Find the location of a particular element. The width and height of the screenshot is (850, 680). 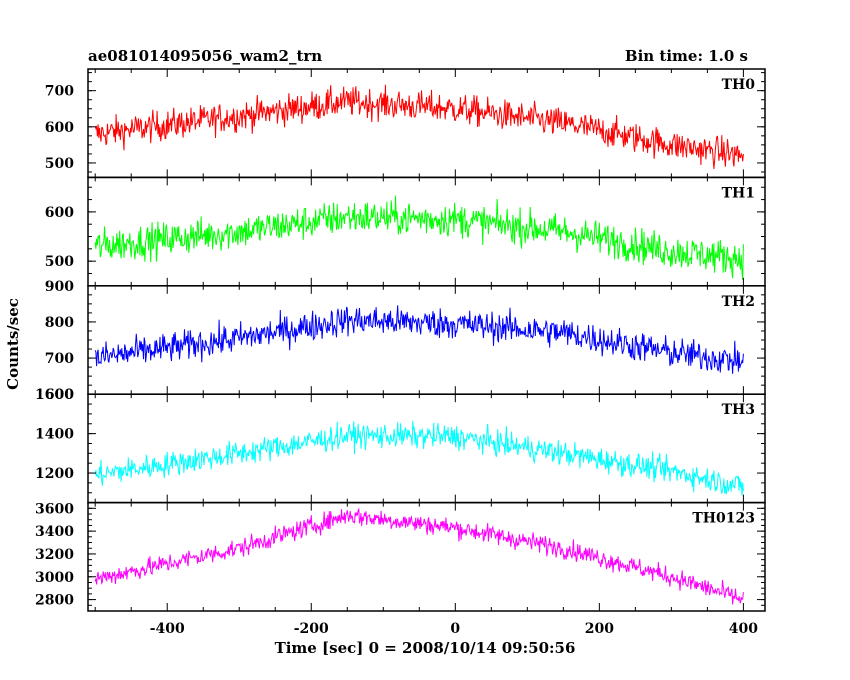

series-line-th3 is located at coordinates (419, 458).